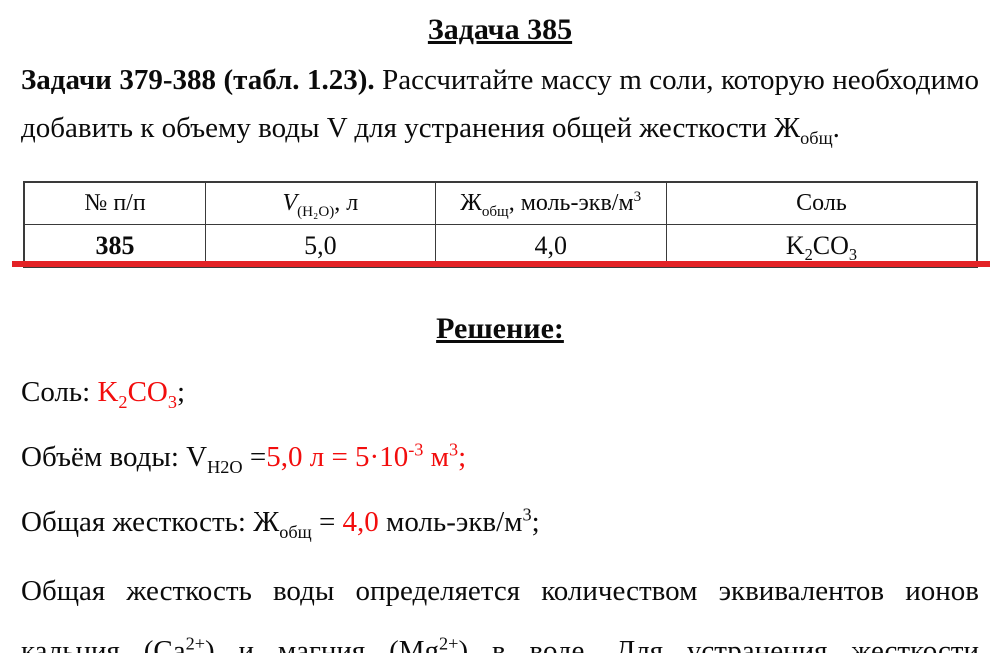 This screenshot has height=653, width=1000. I want to click on solution-volume-line: Объём воды: VH2O =5,0 л = 5·10-3 м3;, so click(500, 457).